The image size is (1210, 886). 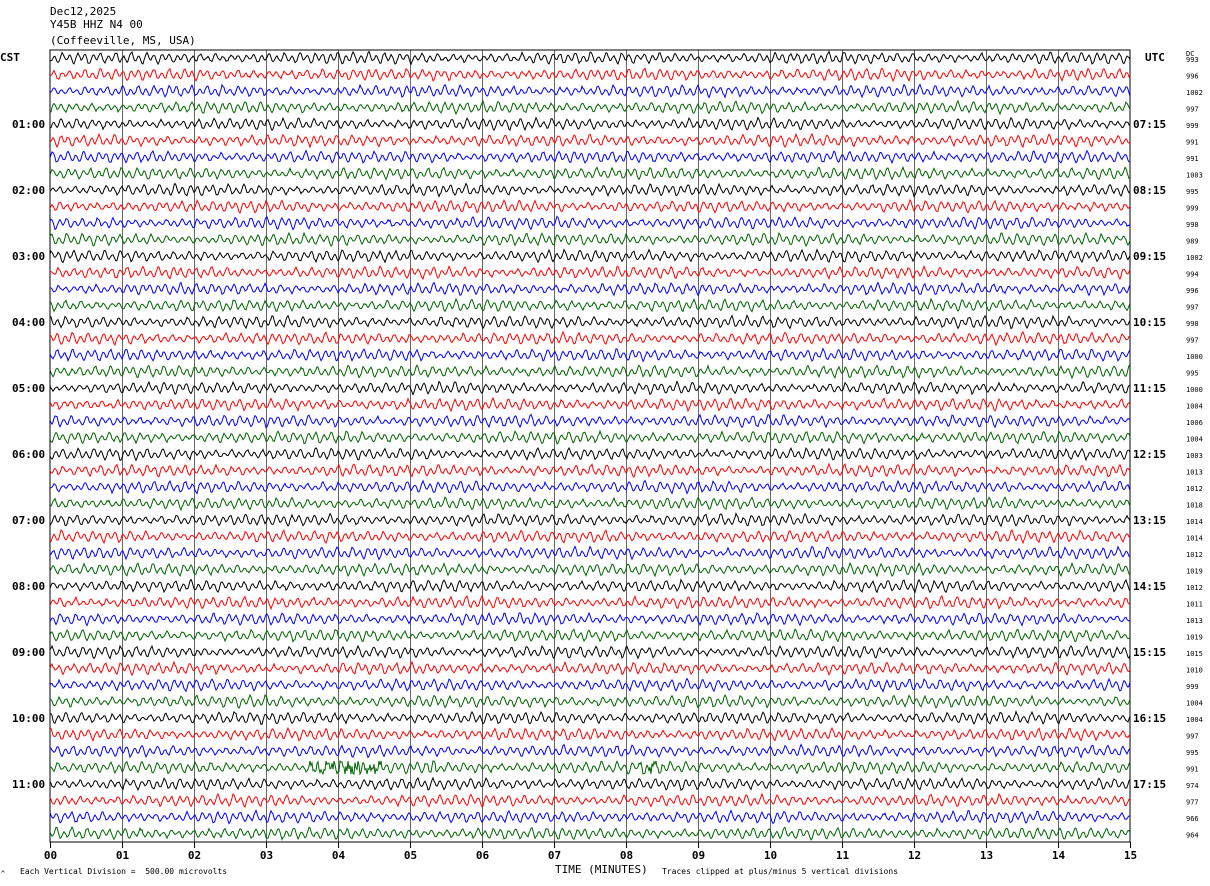 What do you see at coordinates (1192, 242) in the screenshot?
I see `dc-offset-label: 989` at bounding box center [1192, 242].